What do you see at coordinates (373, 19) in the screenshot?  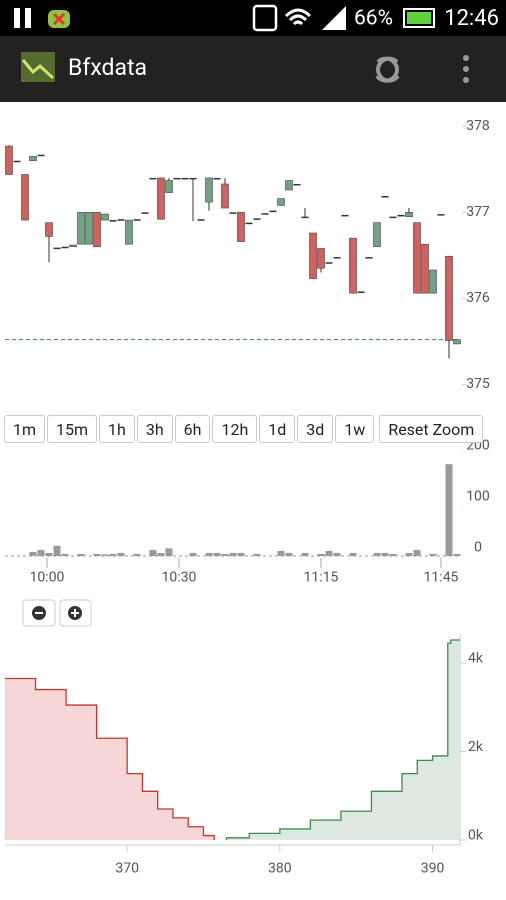 I see `battery-percent: 66%` at bounding box center [373, 19].